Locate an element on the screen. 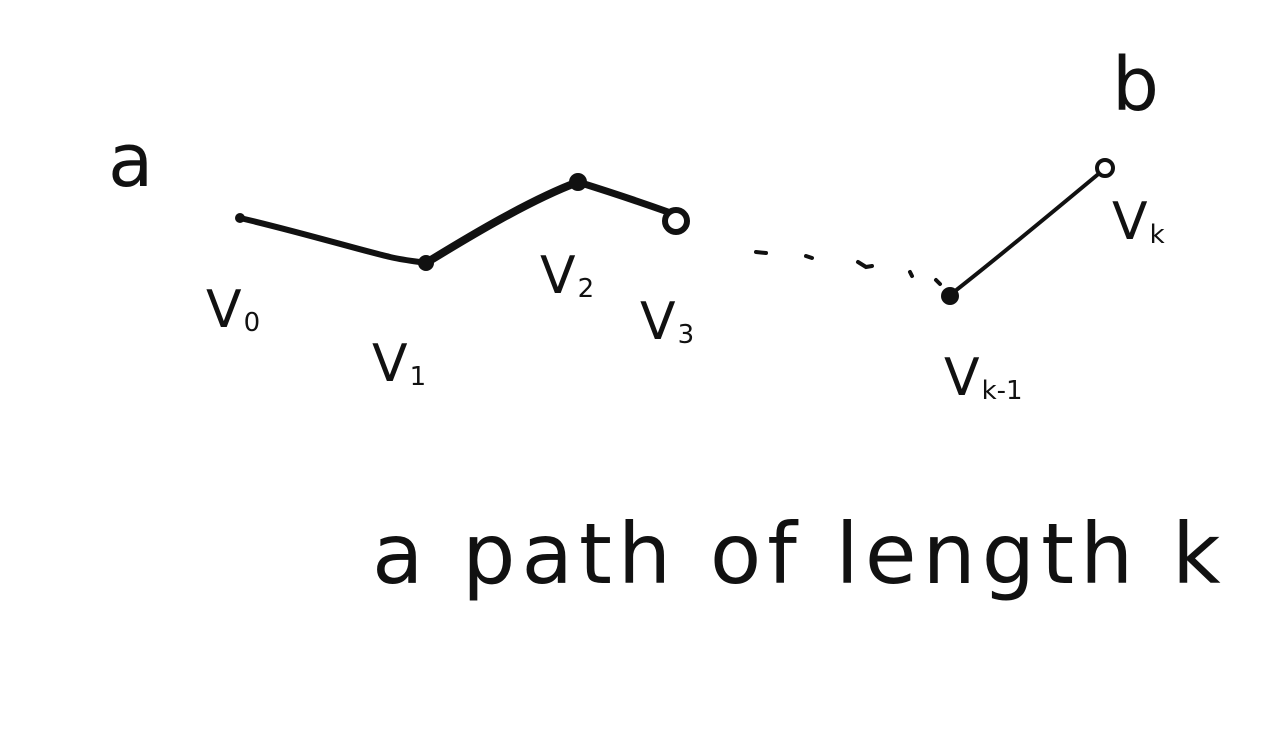 Image resolution: width=1280 pixels, height=732 pixels. vertex-v2 is located at coordinates (578, 182).